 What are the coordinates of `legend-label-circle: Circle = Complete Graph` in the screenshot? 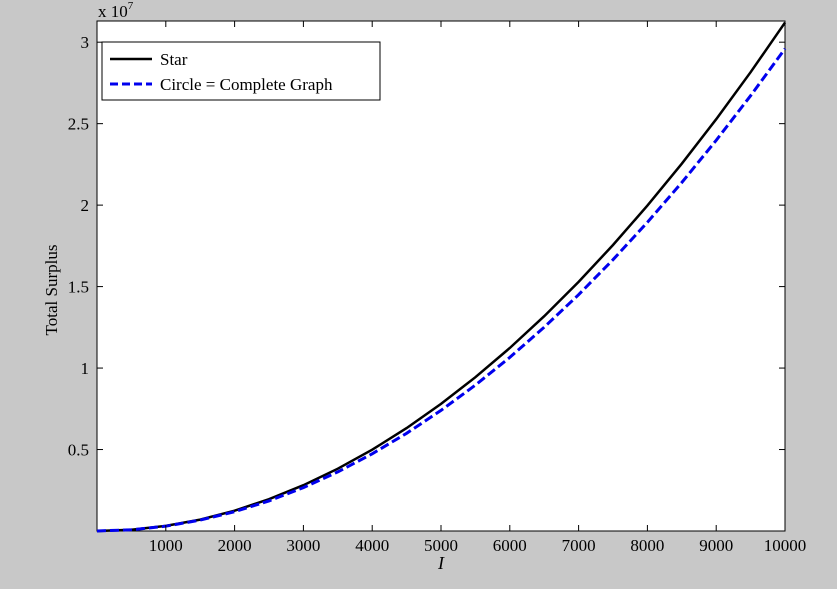 It's located at (246, 84).